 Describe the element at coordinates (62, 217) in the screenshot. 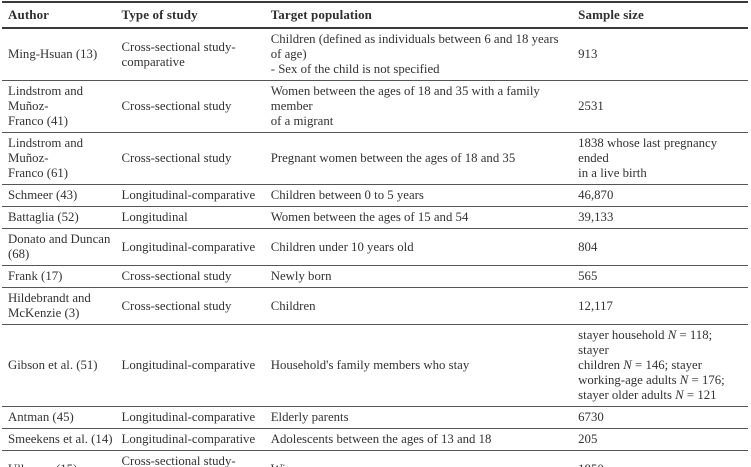

I see `author-cell: Battaglia (52)` at that location.